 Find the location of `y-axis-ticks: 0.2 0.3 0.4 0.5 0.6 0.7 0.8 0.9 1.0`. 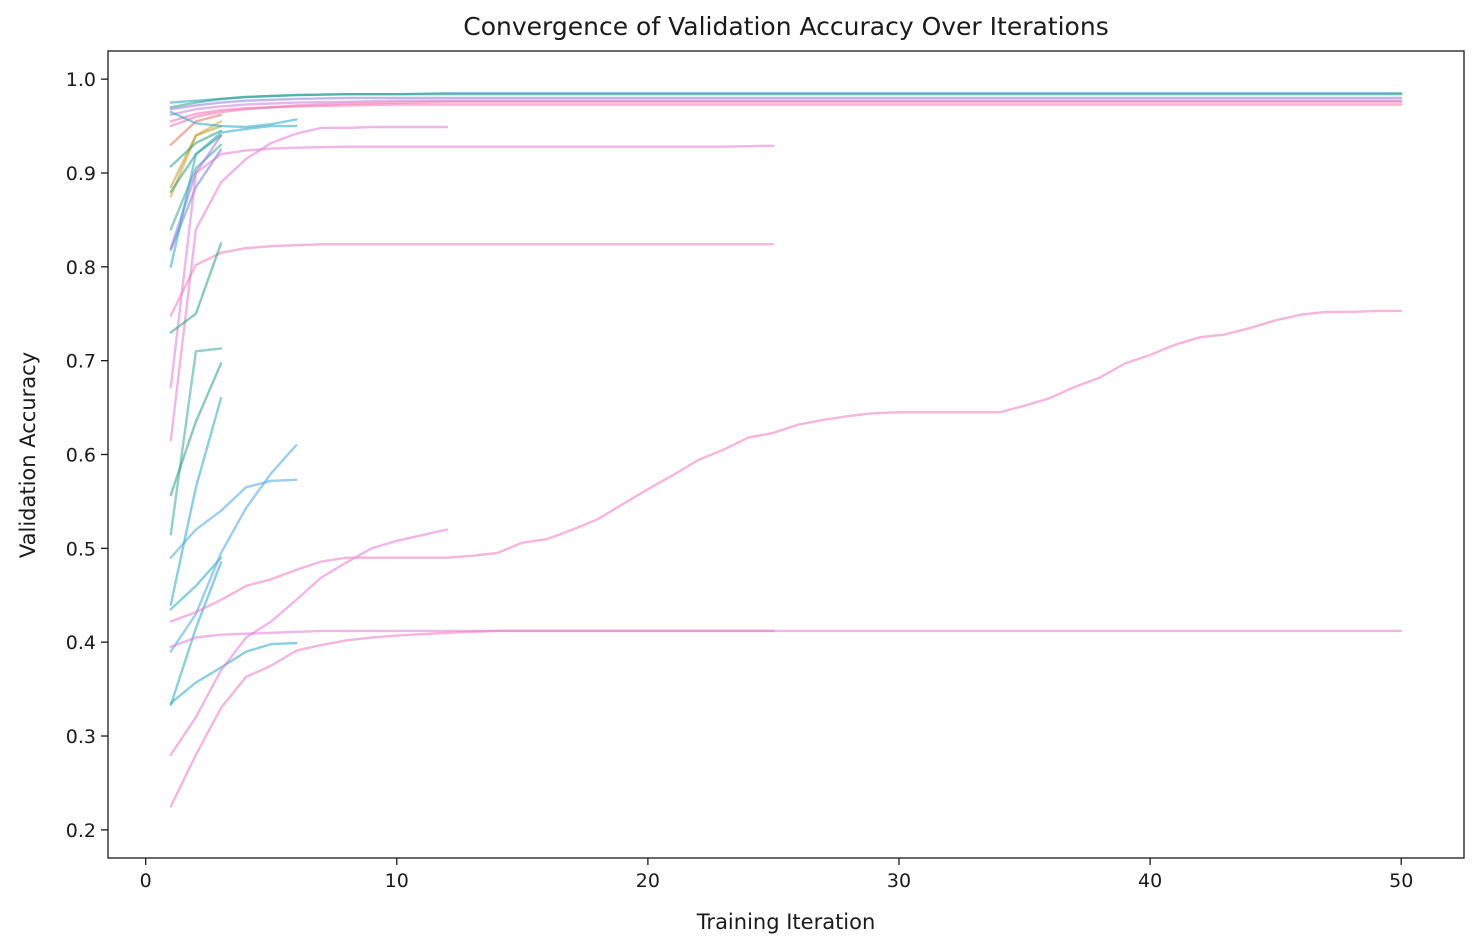

y-axis-ticks: 0.2 0.3 0.4 0.5 0.6 0.7 0.8 0.9 1.0 is located at coordinates (87, 455).